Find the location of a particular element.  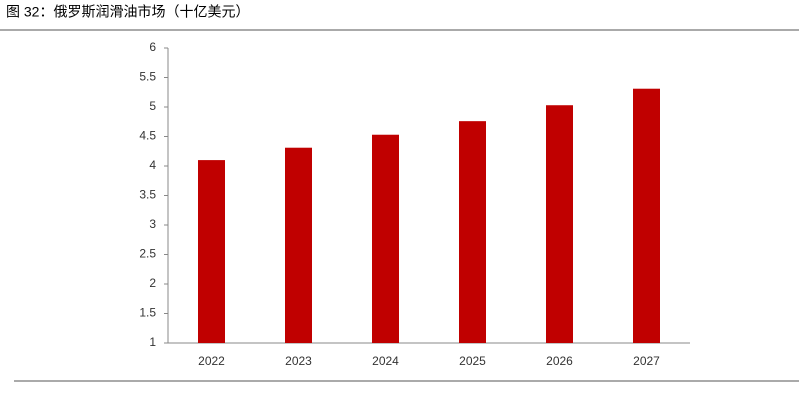

y-tick-label: 2.5 is located at coordinates (147, 254).